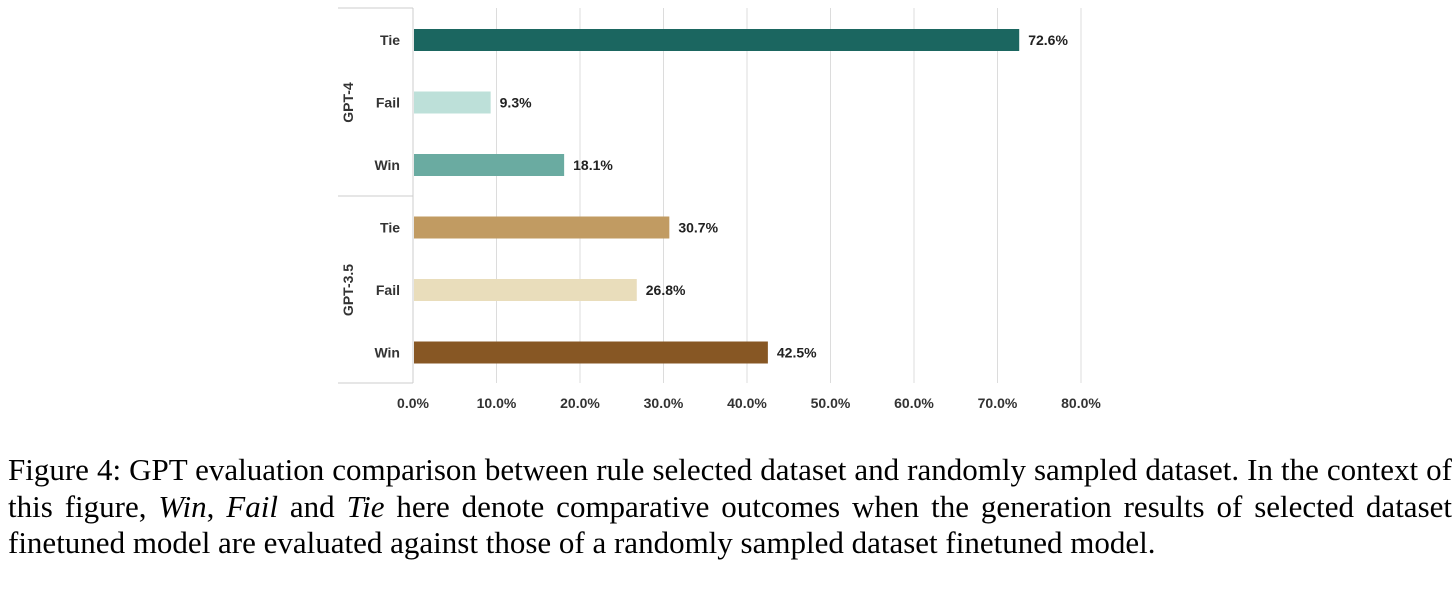  What do you see at coordinates (747, 403) in the screenshot?
I see `x-tick-label: 40.0%` at bounding box center [747, 403].